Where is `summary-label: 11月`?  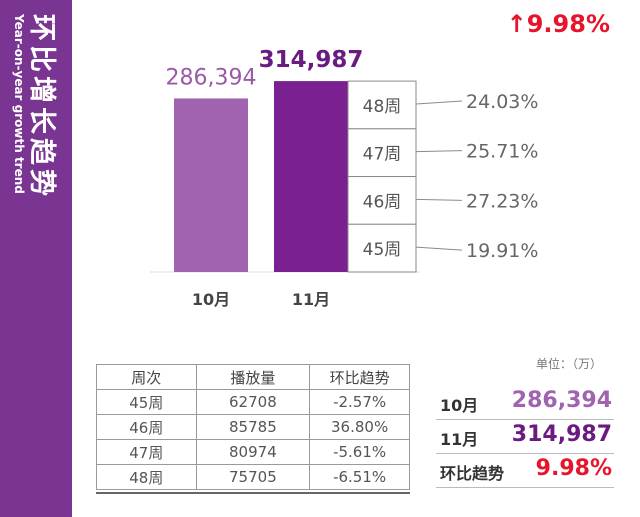 summary-label: 11月 is located at coordinates (459, 439).